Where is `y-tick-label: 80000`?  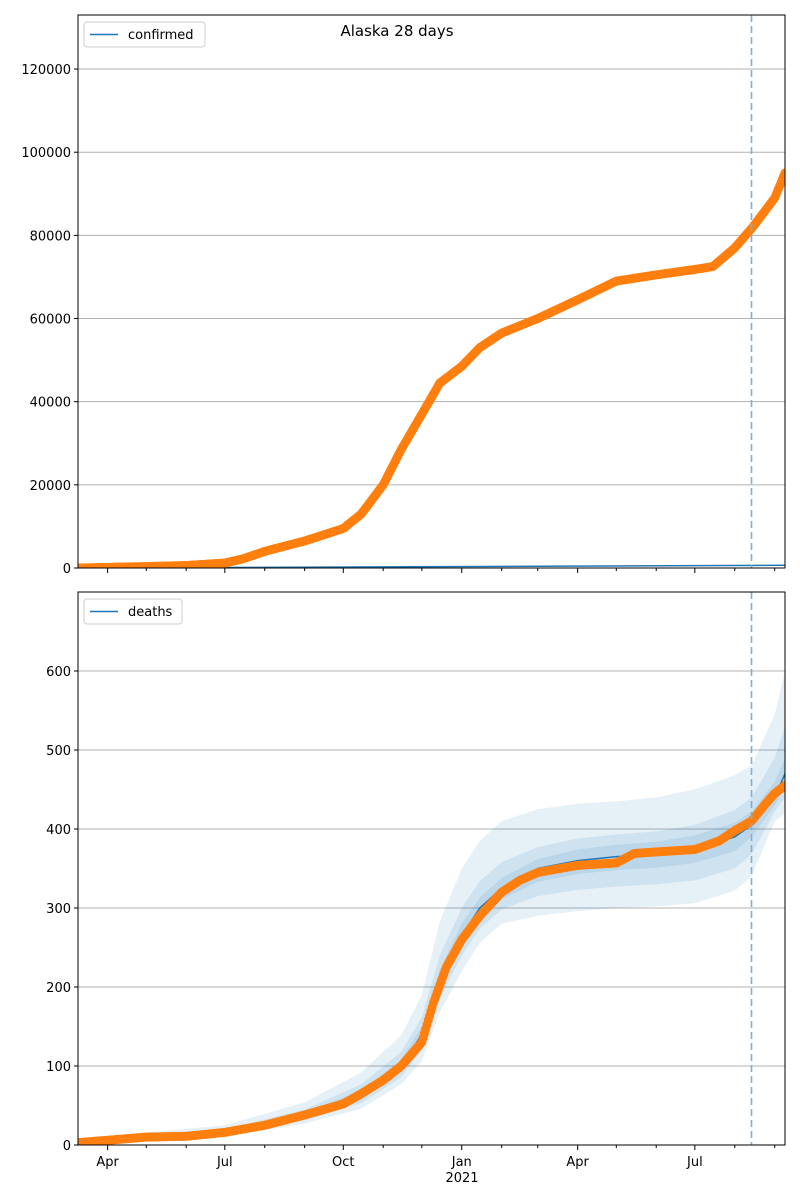
y-tick-label: 80000 is located at coordinates (50, 236).